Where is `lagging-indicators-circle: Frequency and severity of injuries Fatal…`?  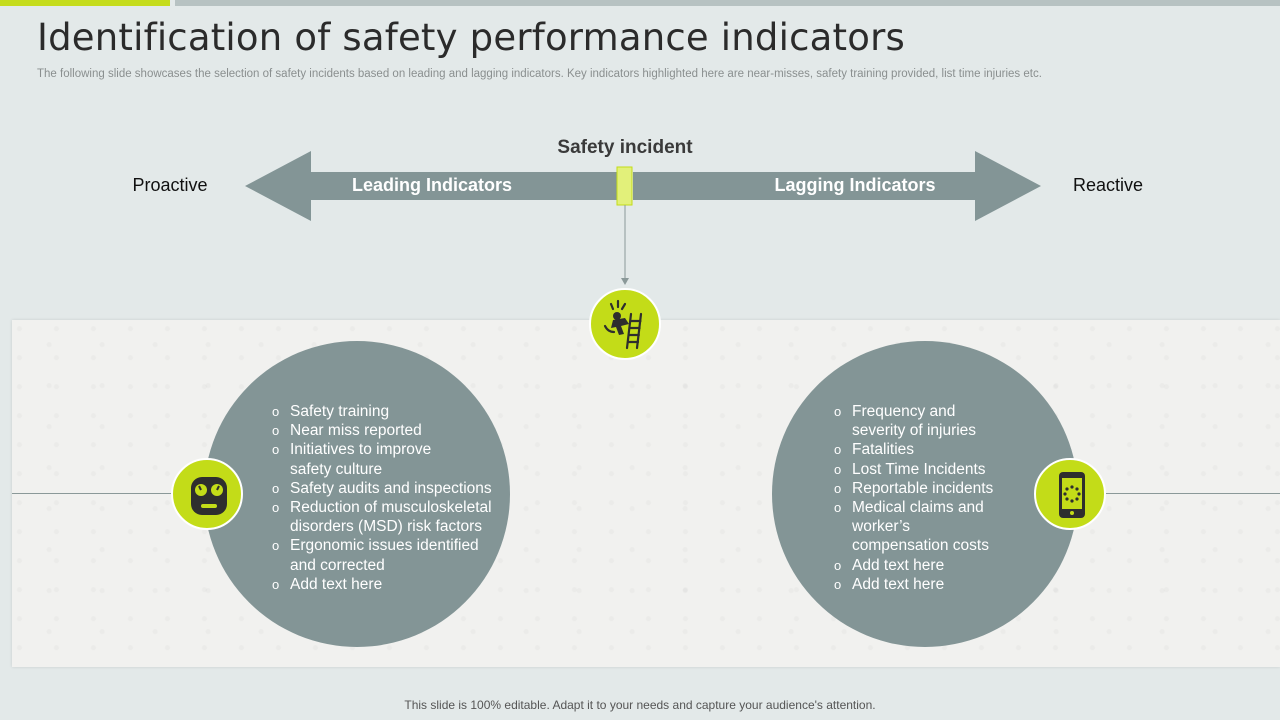 lagging-indicators-circle: Frequency and severity of injuries Fatal… is located at coordinates (925, 494).